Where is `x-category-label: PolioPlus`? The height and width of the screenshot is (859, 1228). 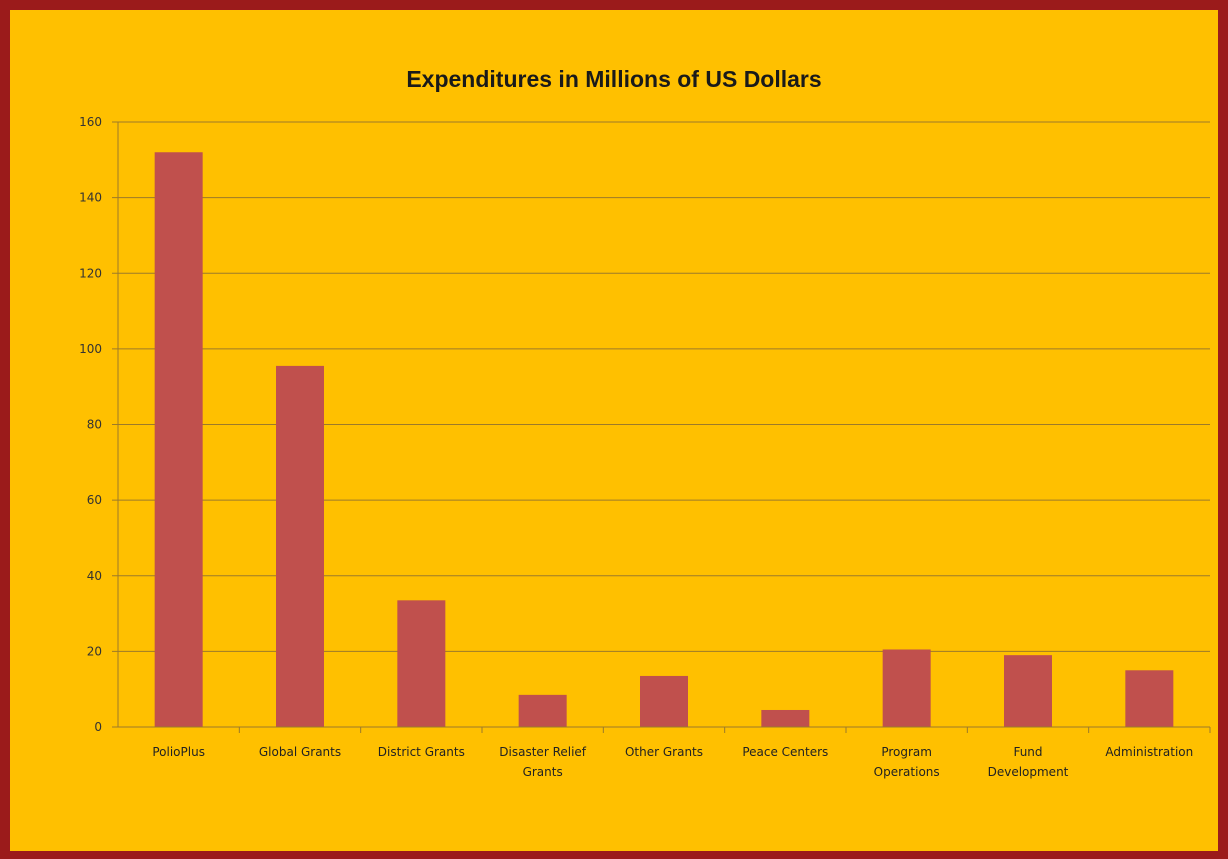
x-category-label: PolioPlus is located at coordinates (178, 752).